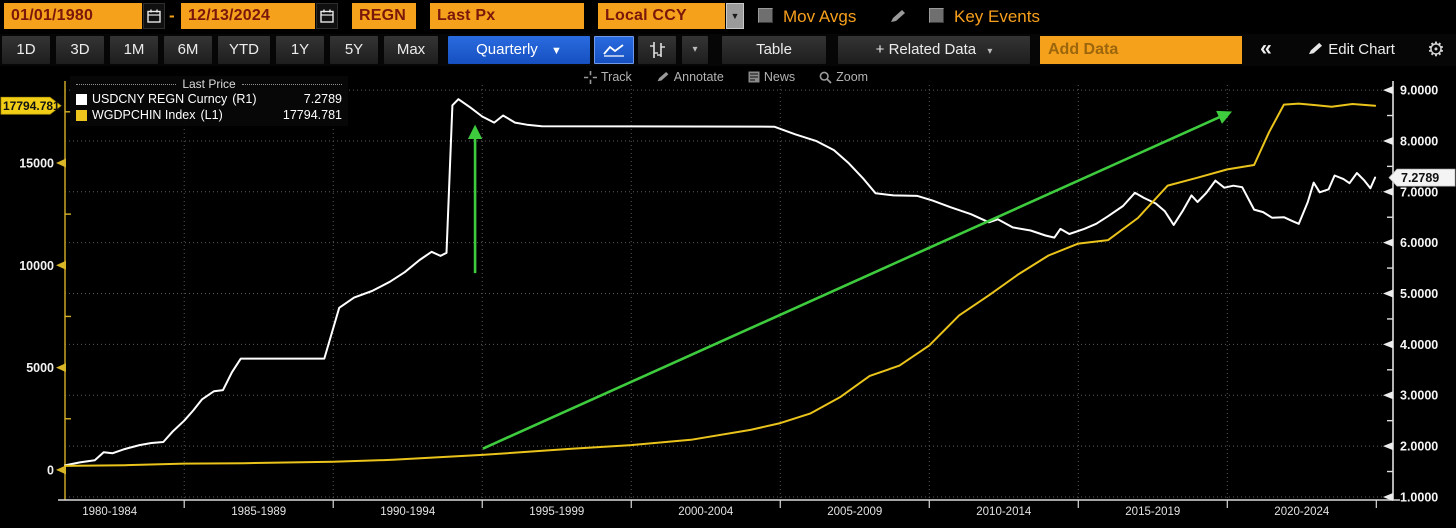 The image size is (1456, 528). What do you see at coordinates (209, 84) in the screenshot?
I see `legend-title: Last Price` at bounding box center [209, 84].